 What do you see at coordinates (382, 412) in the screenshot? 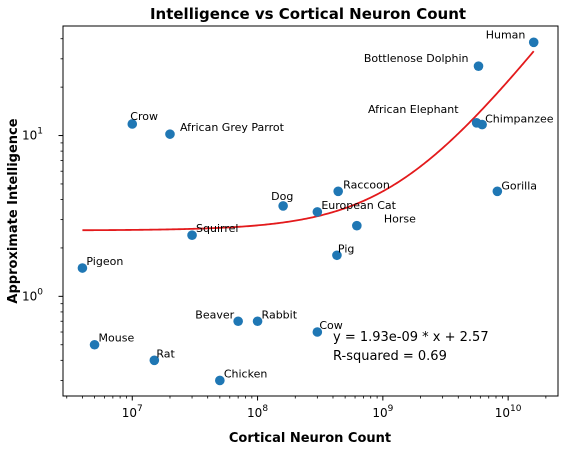
I see `x-tick-label: 10⁹` at bounding box center [382, 412].